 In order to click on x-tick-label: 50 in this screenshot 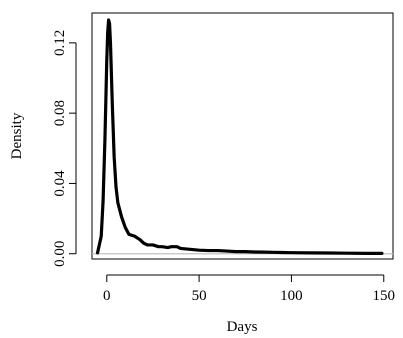, I will do `click(199, 296)`.